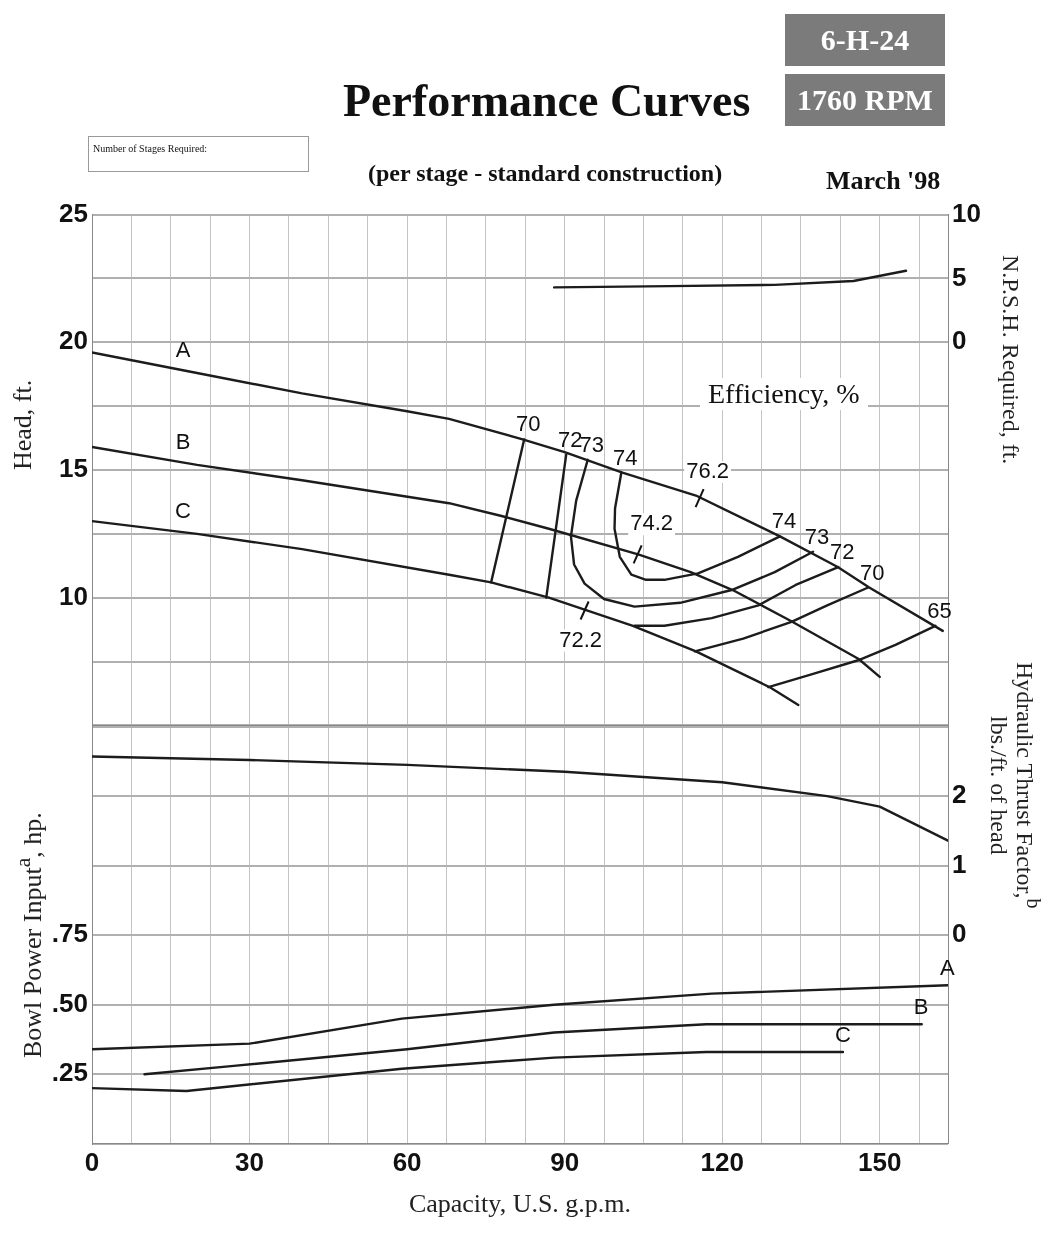  Describe the element at coordinates (966, 212) in the screenshot. I see `y2-tick-label: 10` at that location.